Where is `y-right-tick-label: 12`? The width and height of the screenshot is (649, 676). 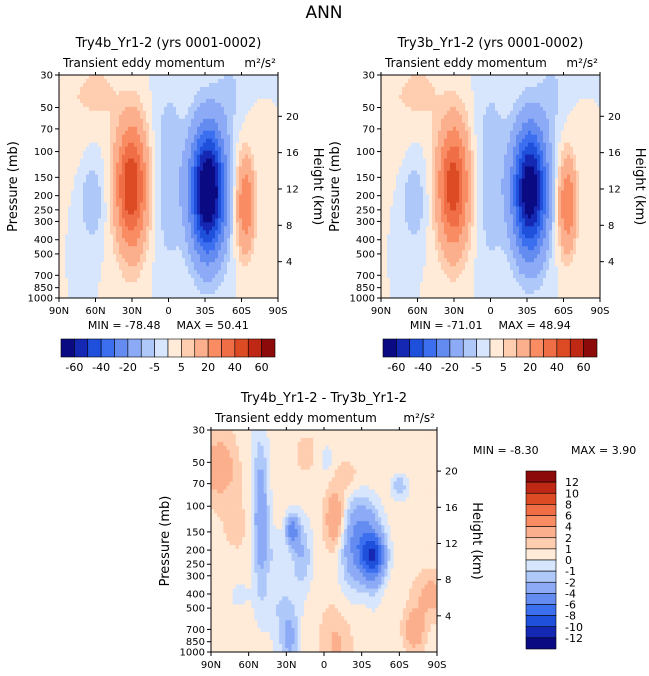
y-right-tick-label: 12 is located at coordinates (451, 544).